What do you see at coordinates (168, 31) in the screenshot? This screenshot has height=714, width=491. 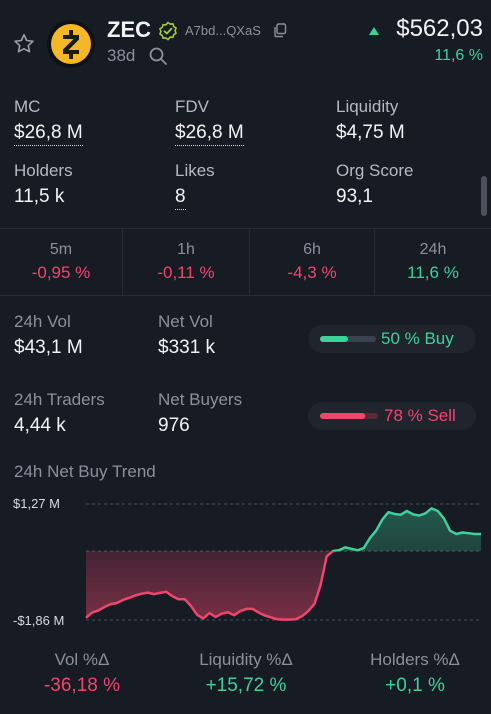 I see `verified-icon` at bounding box center [168, 31].